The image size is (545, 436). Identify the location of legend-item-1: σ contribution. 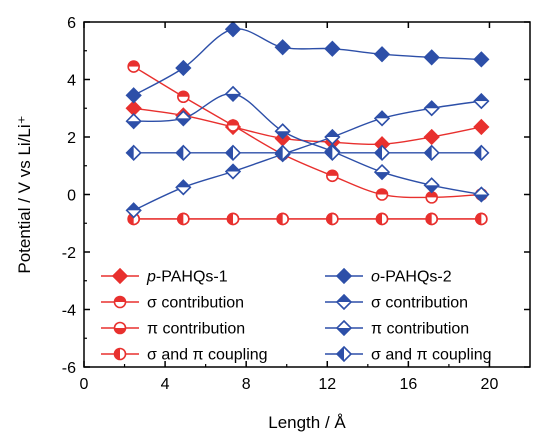
(172, 303).